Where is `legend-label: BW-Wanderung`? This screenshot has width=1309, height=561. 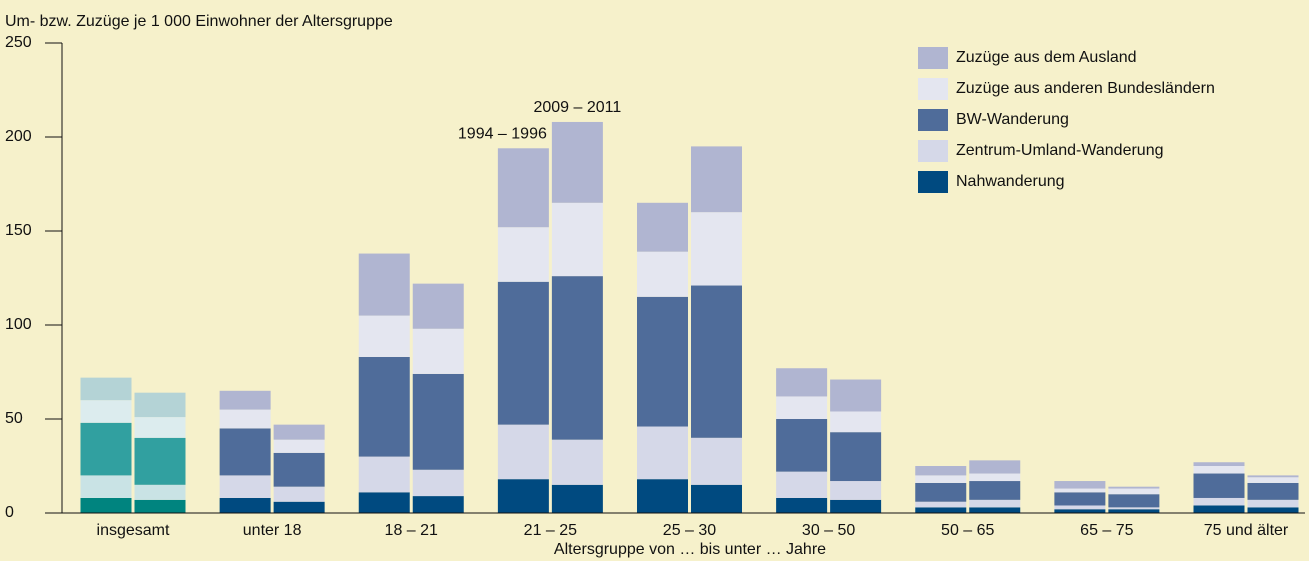 legend-label: BW-Wanderung is located at coordinates (1012, 119).